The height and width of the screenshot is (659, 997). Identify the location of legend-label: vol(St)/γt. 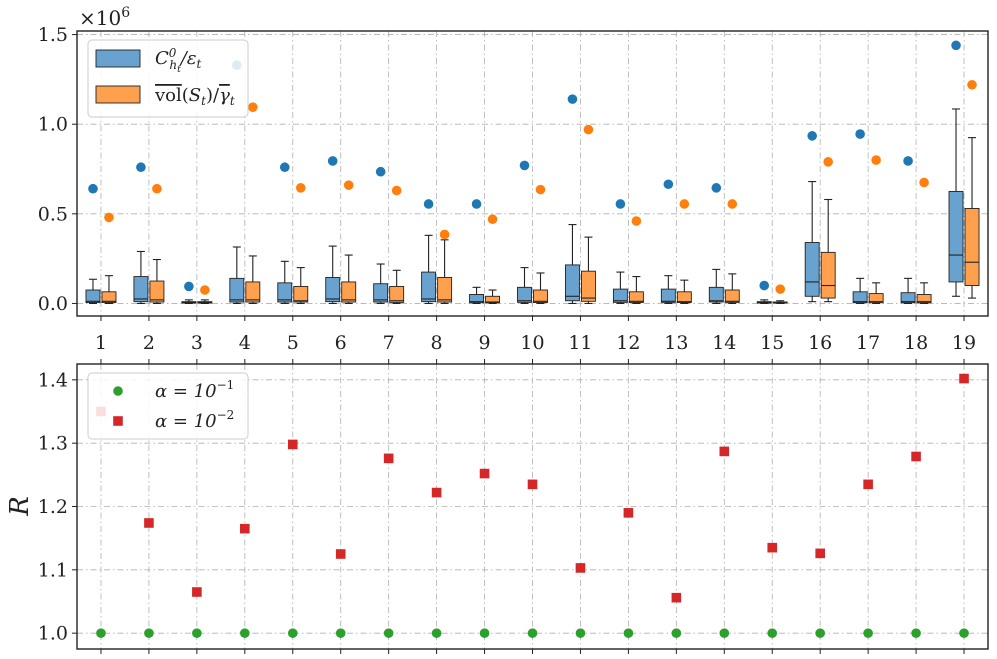
(194, 96).